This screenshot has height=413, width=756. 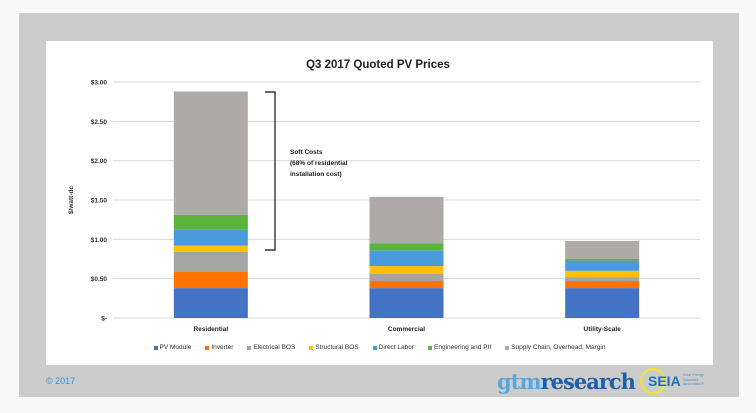 I want to click on legend-item: Electrical BOS, so click(x=271, y=347).